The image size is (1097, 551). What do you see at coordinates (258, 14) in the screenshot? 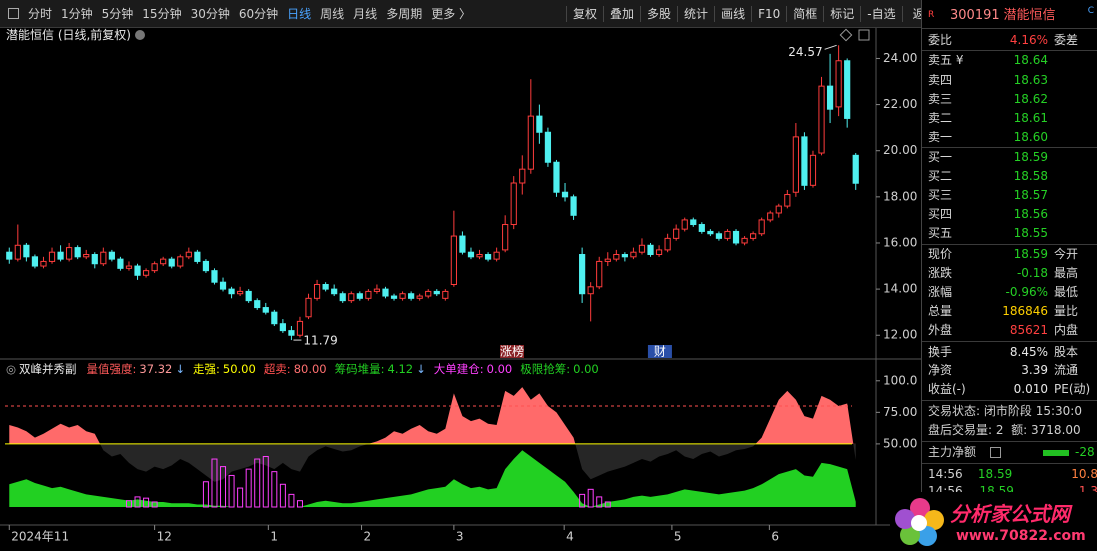
I see `period-tab: 60分钟` at bounding box center [258, 14].